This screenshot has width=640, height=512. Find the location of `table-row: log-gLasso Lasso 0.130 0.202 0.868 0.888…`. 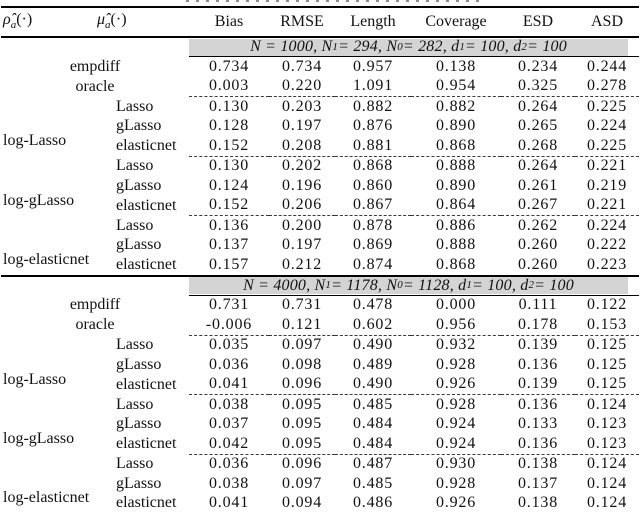

table-row: log-gLasso Lasso 0.130 0.202 0.868 0.888… is located at coordinates (320, 181).